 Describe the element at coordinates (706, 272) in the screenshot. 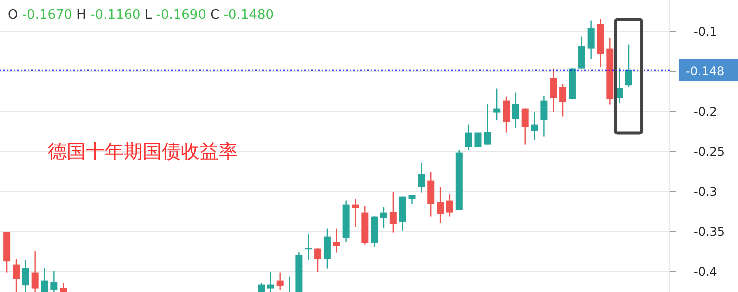

I see `y-tick-label: -0.4` at that location.